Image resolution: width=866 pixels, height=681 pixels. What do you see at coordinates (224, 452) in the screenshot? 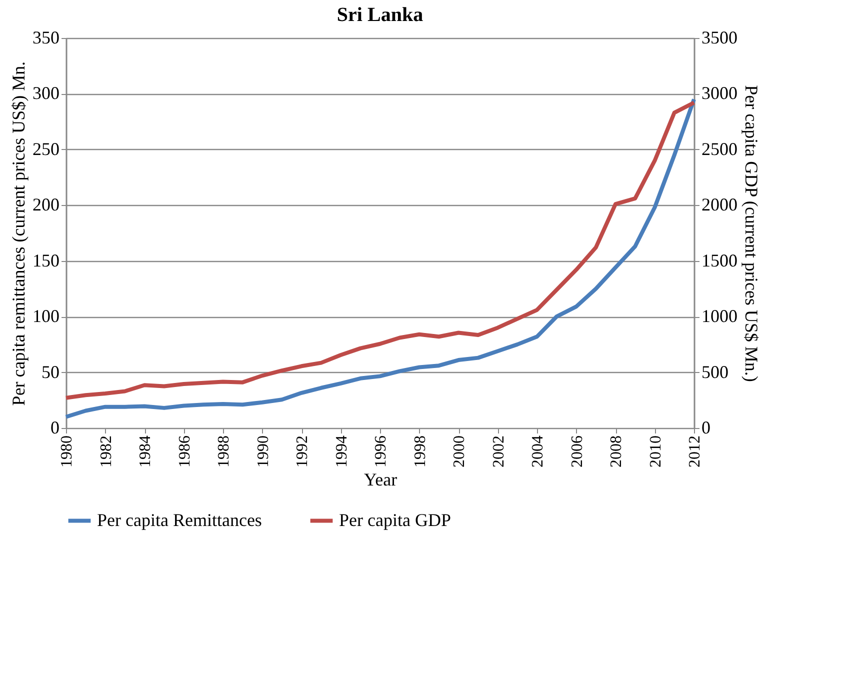
I see `x-tick-label: 1988` at bounding box center [224, 452].